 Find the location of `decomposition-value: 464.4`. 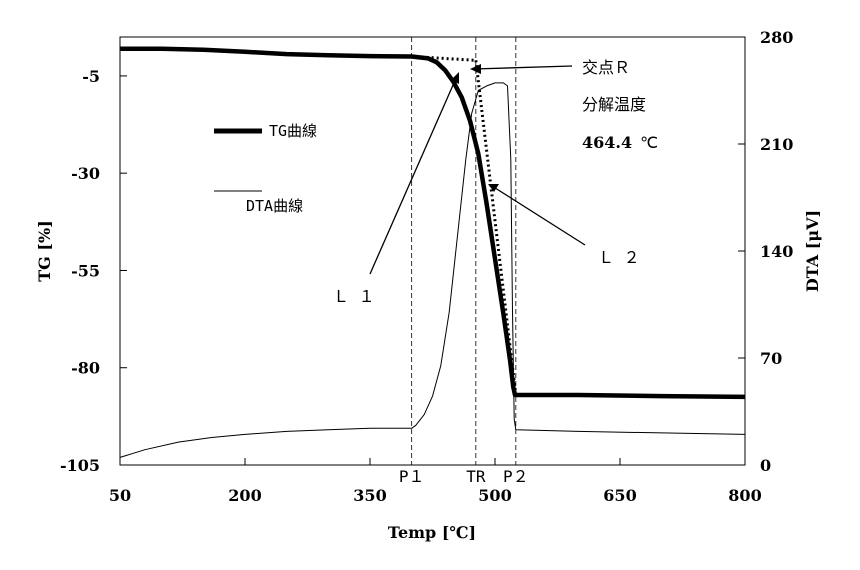

decomposition-value: 464.4 is located at coordinates (607, 142).